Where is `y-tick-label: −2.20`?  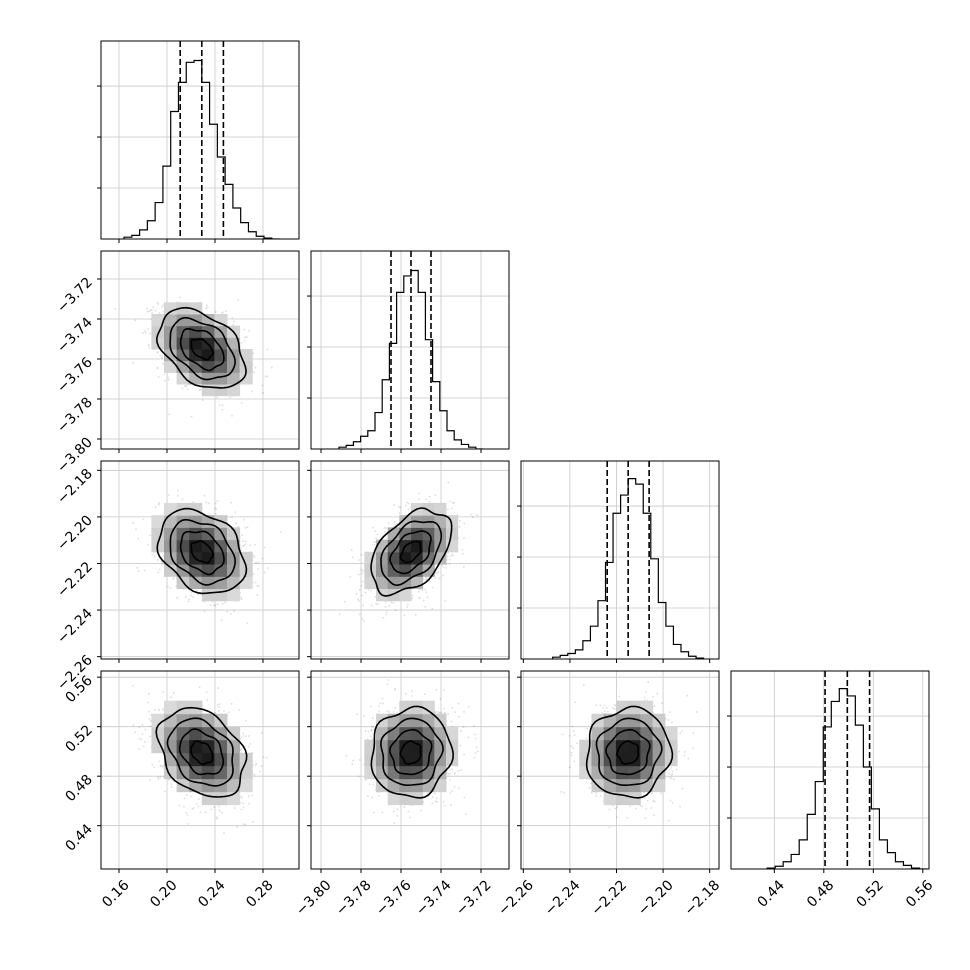
y-tick-label: −2.20 is located at coordinates (75, 533).